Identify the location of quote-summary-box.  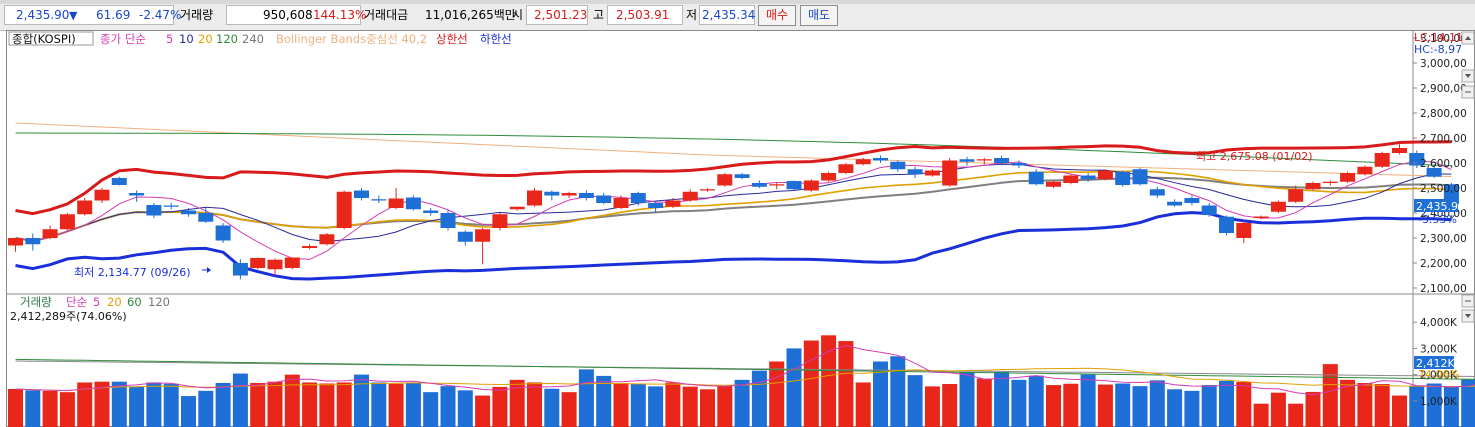
(89, 15).